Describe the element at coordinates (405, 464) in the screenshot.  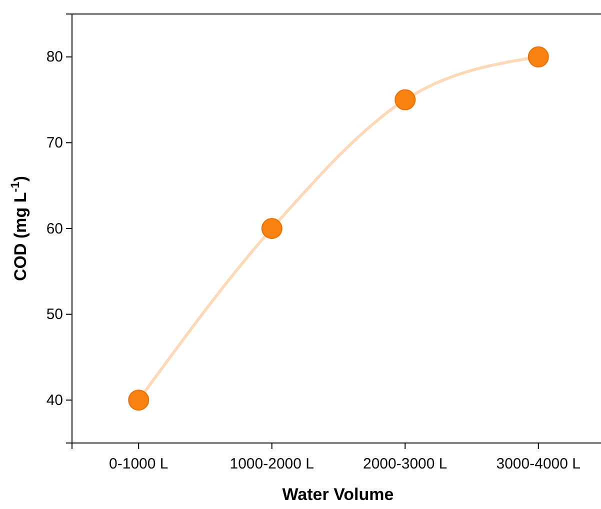
I see `x-tick-label: 2000-3000 L` at that location.